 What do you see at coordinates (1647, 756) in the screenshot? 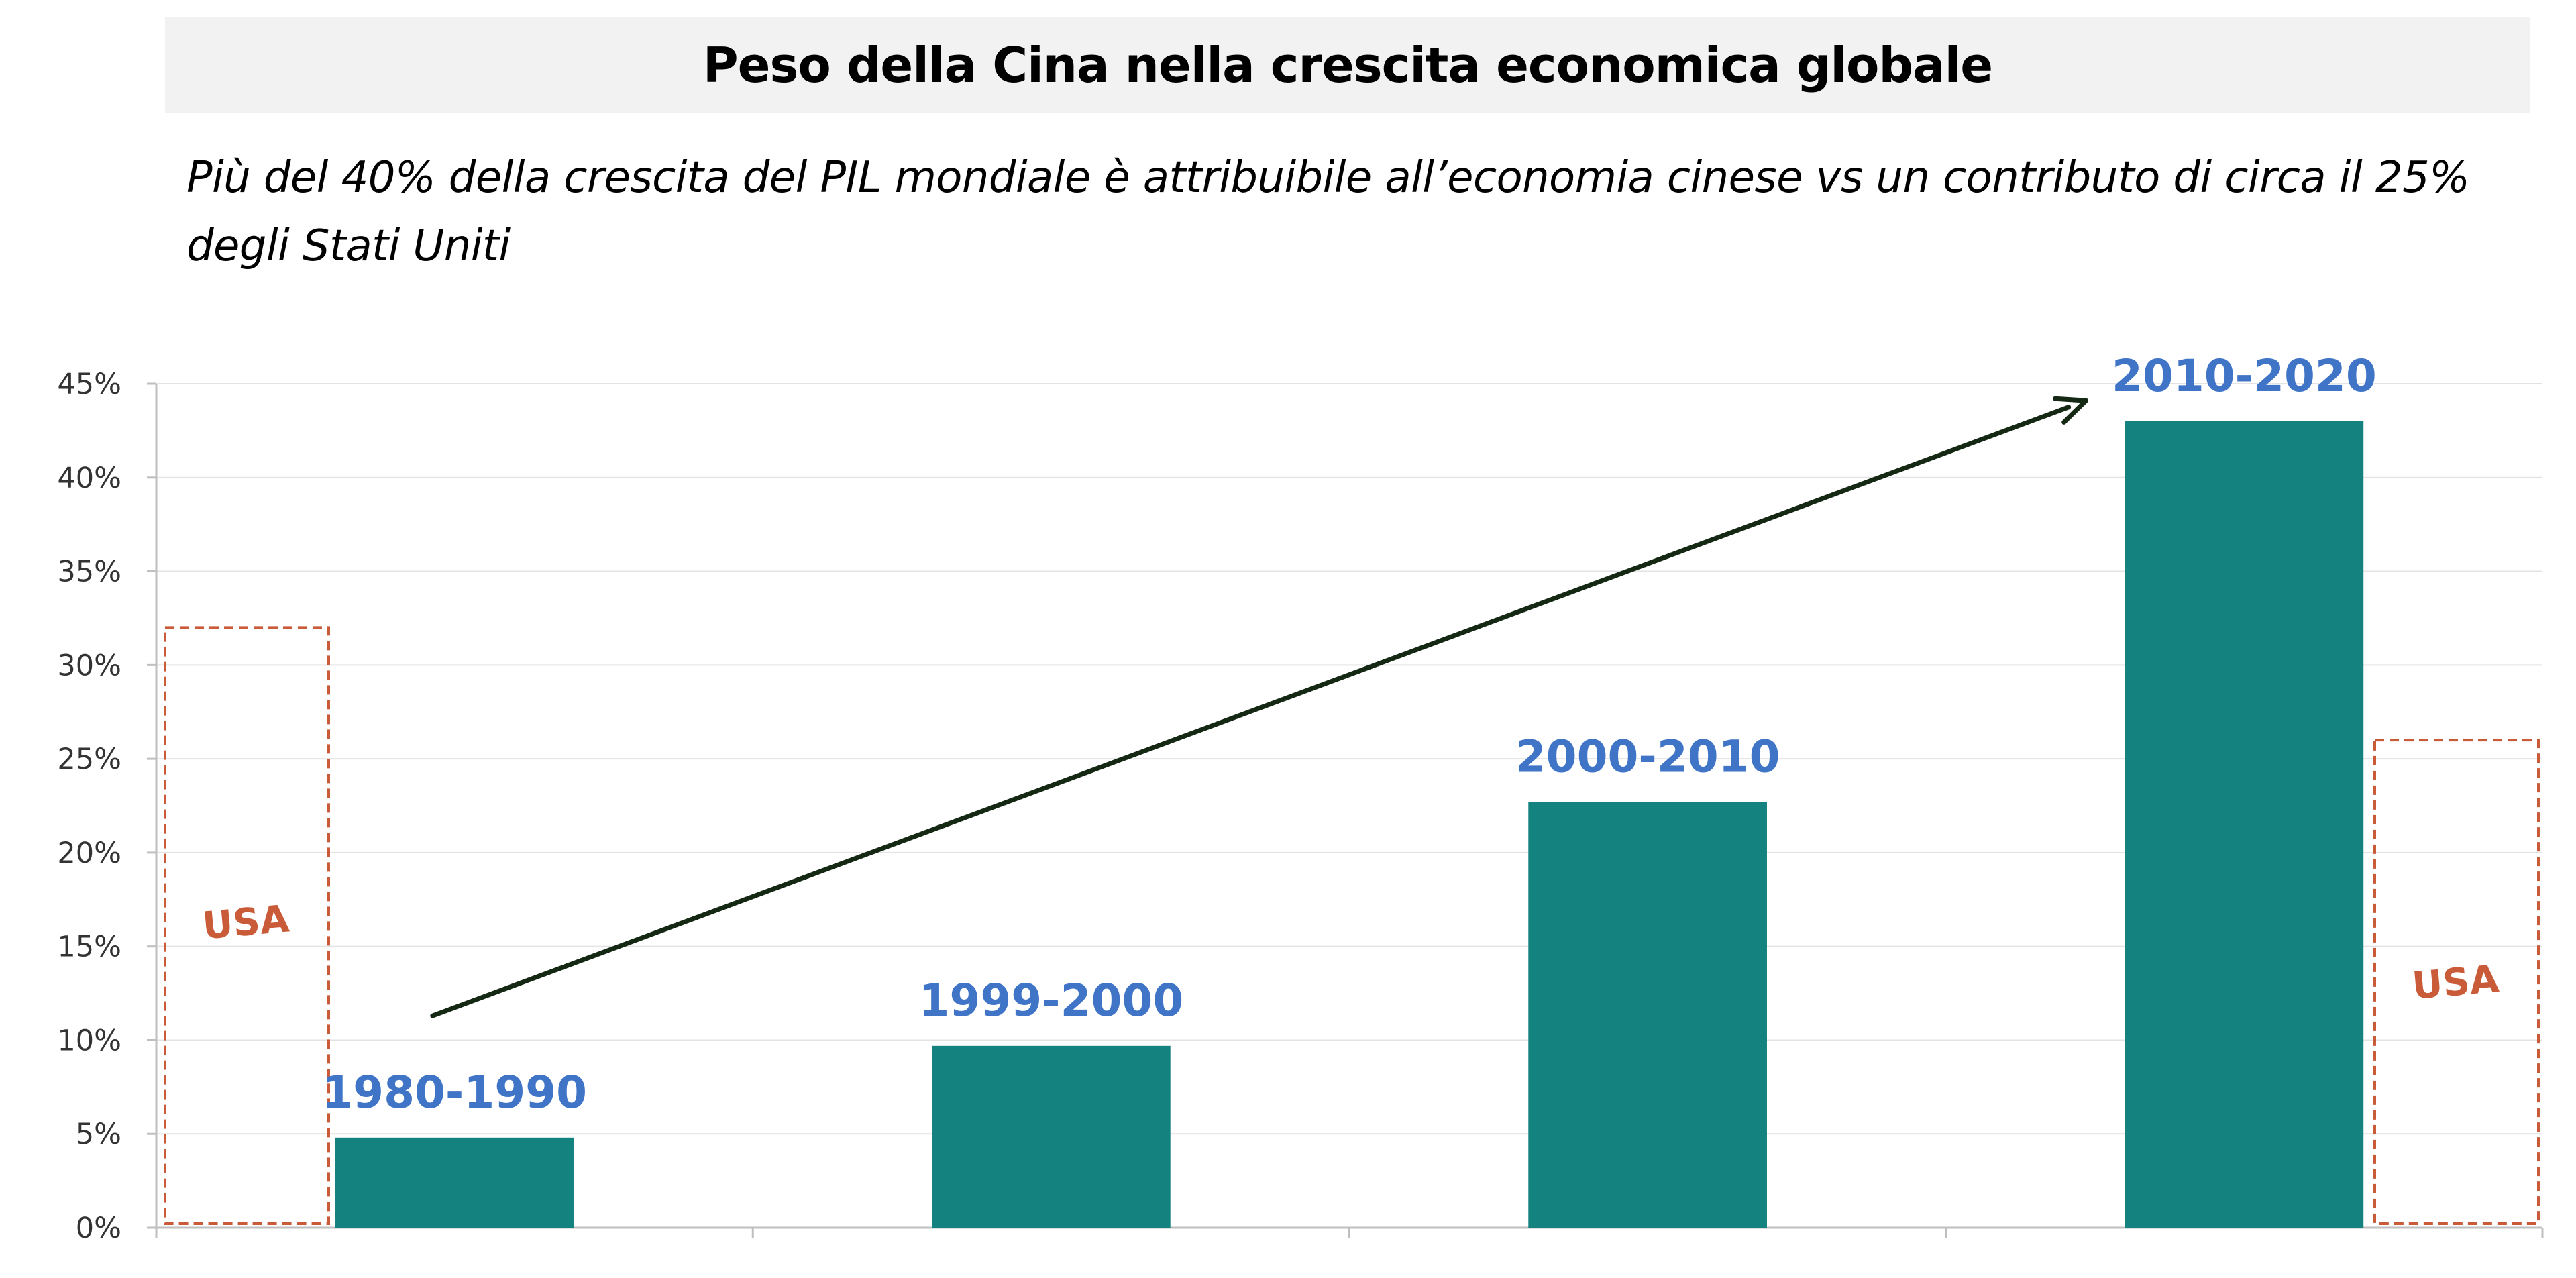
I see `bar-label-2000-2010: 2000-2010` at bounding box center [1647, 756].